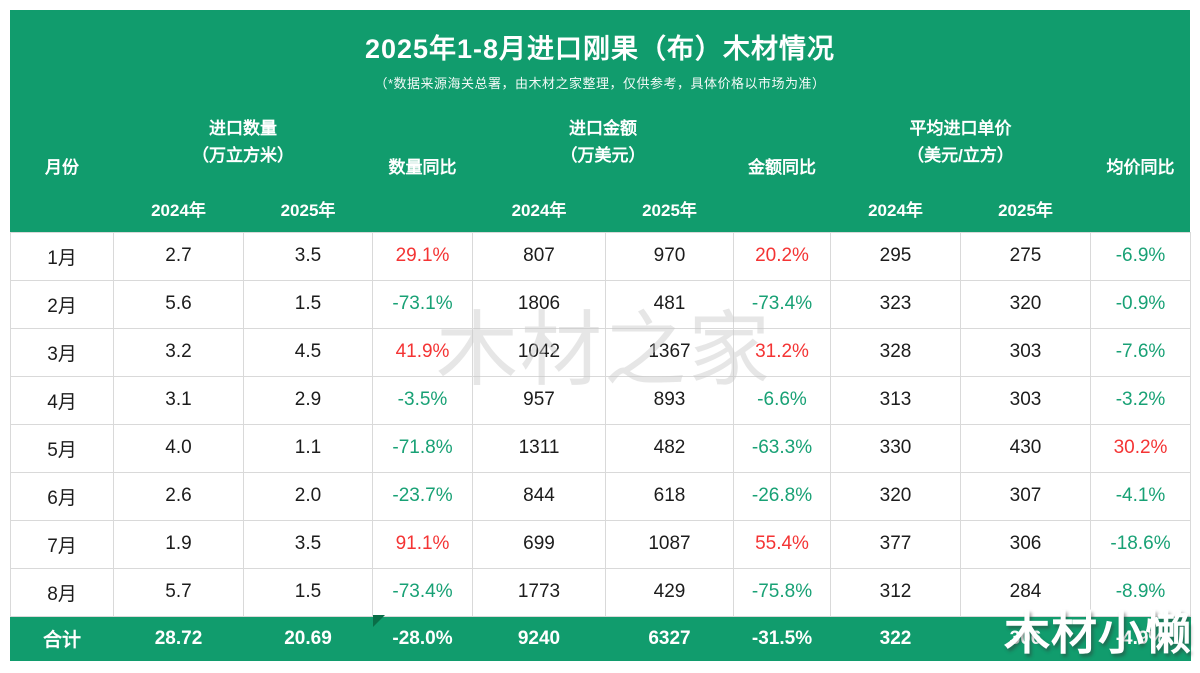 This screenshot has width=1200, height=673. What do you see at coordinates (539, 304) in the screenshot?
I see `table-cell: 1806` at bounding box center [539, 304].